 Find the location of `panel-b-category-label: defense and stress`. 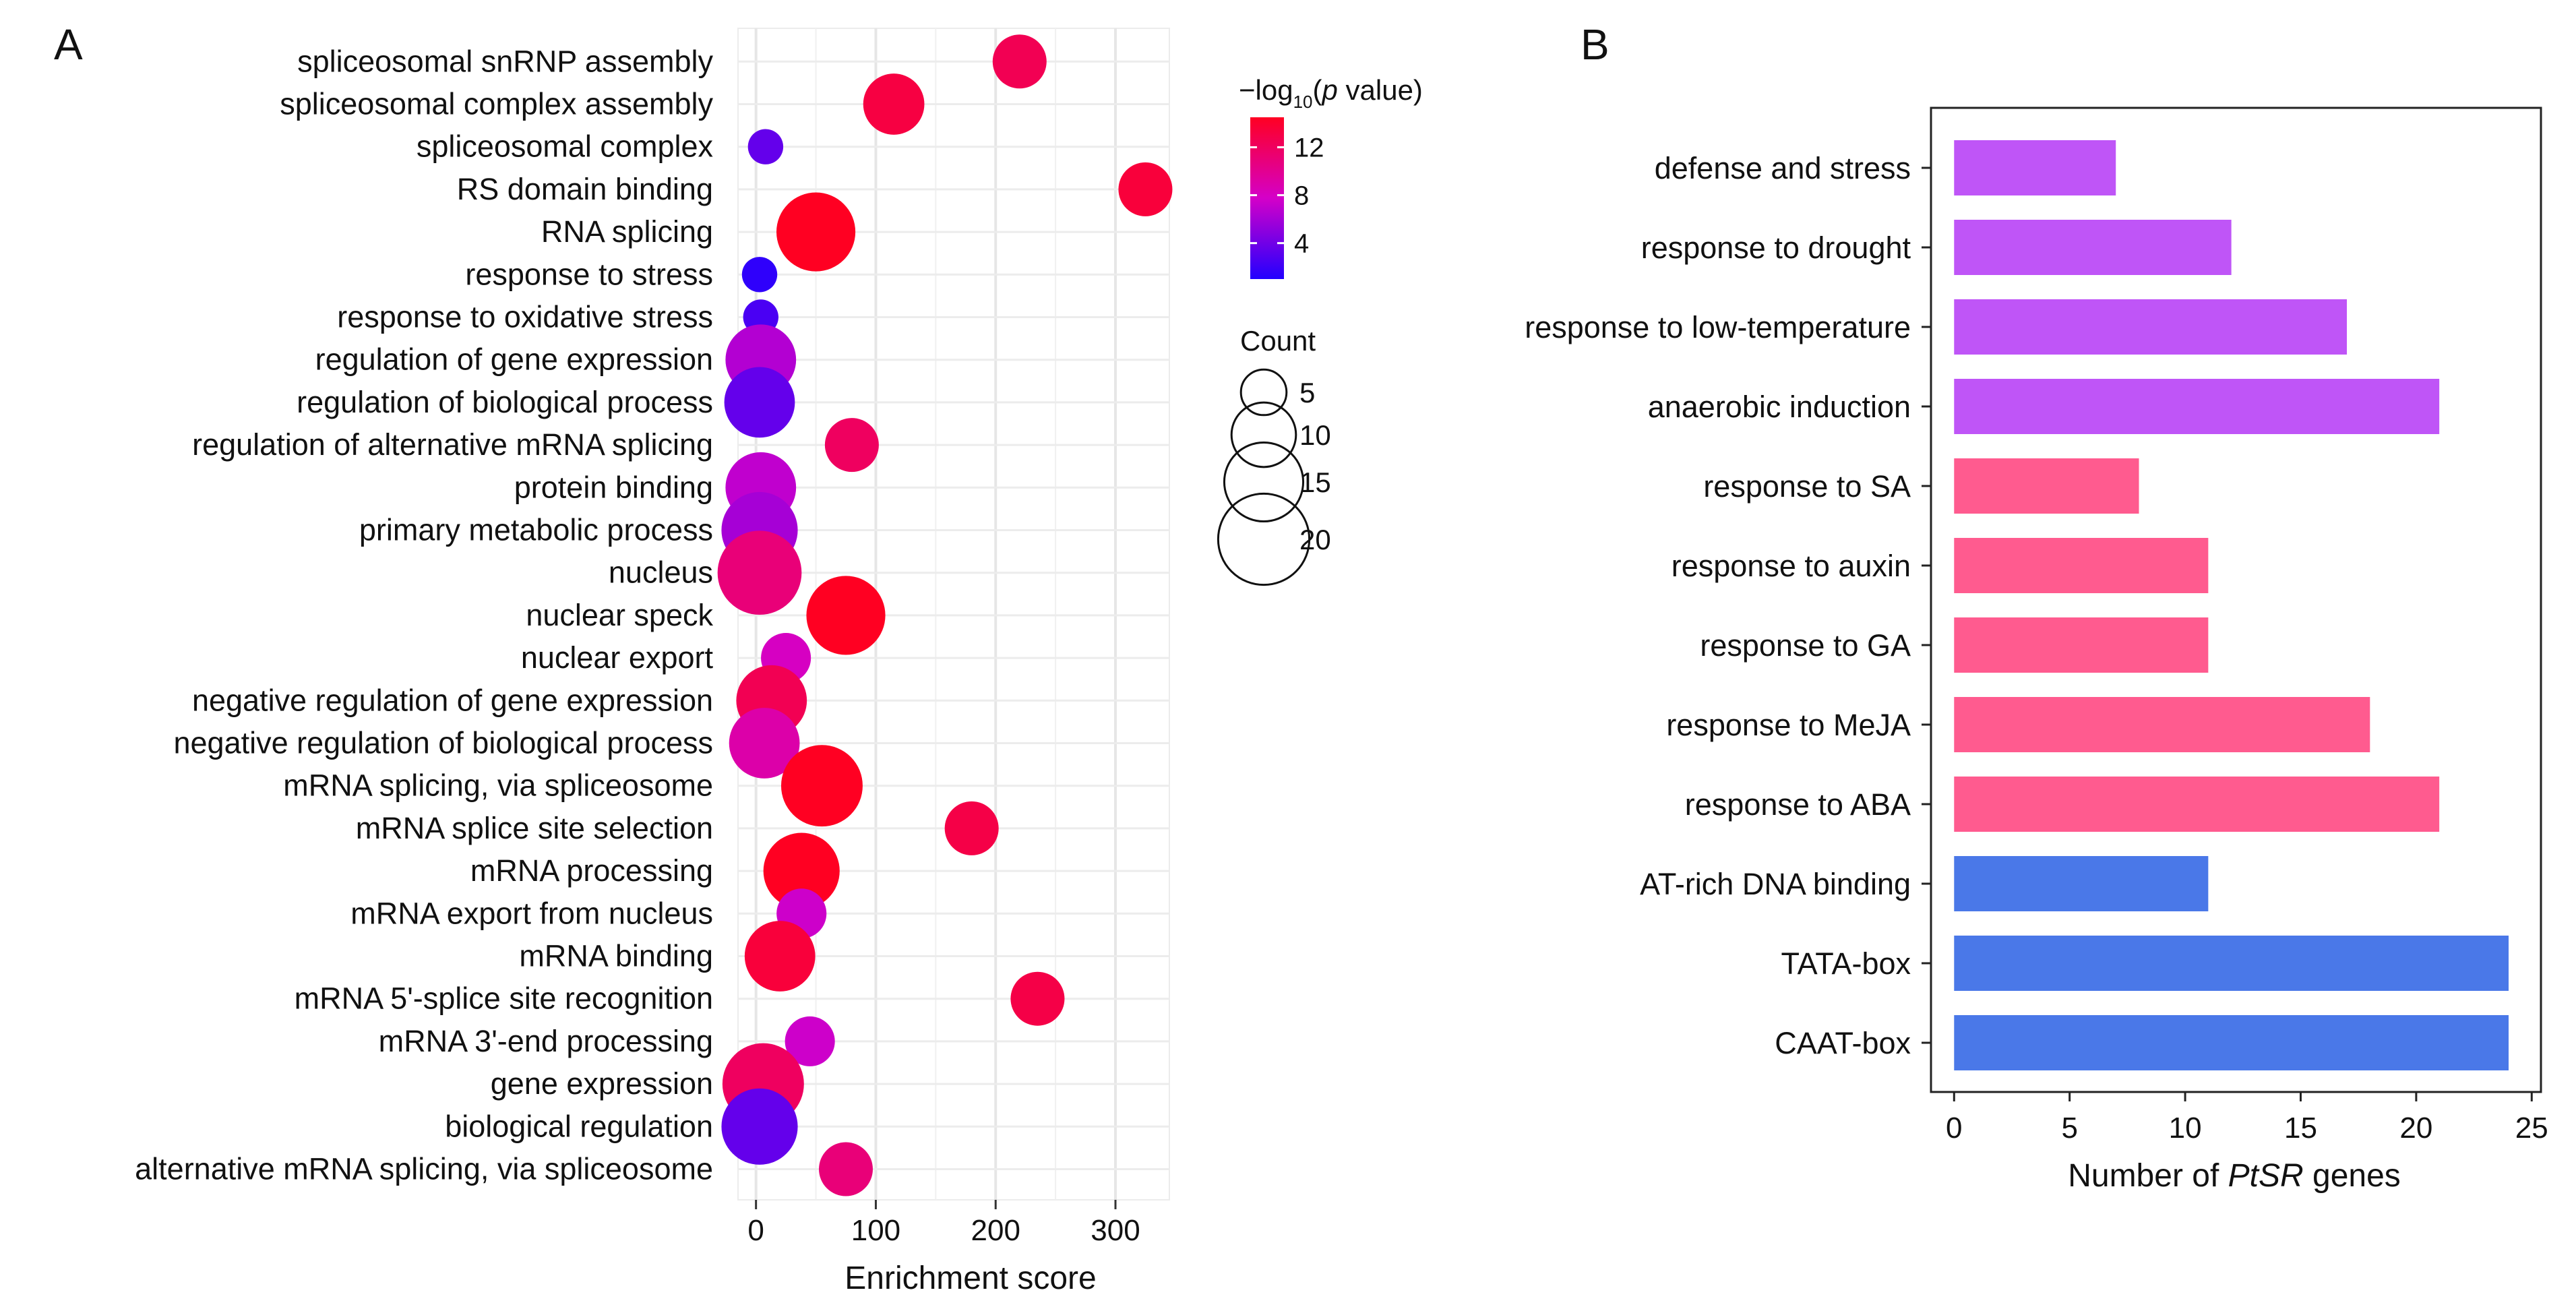

panel-b-category-label: defense and stress is located at coordinates (1783, 168).